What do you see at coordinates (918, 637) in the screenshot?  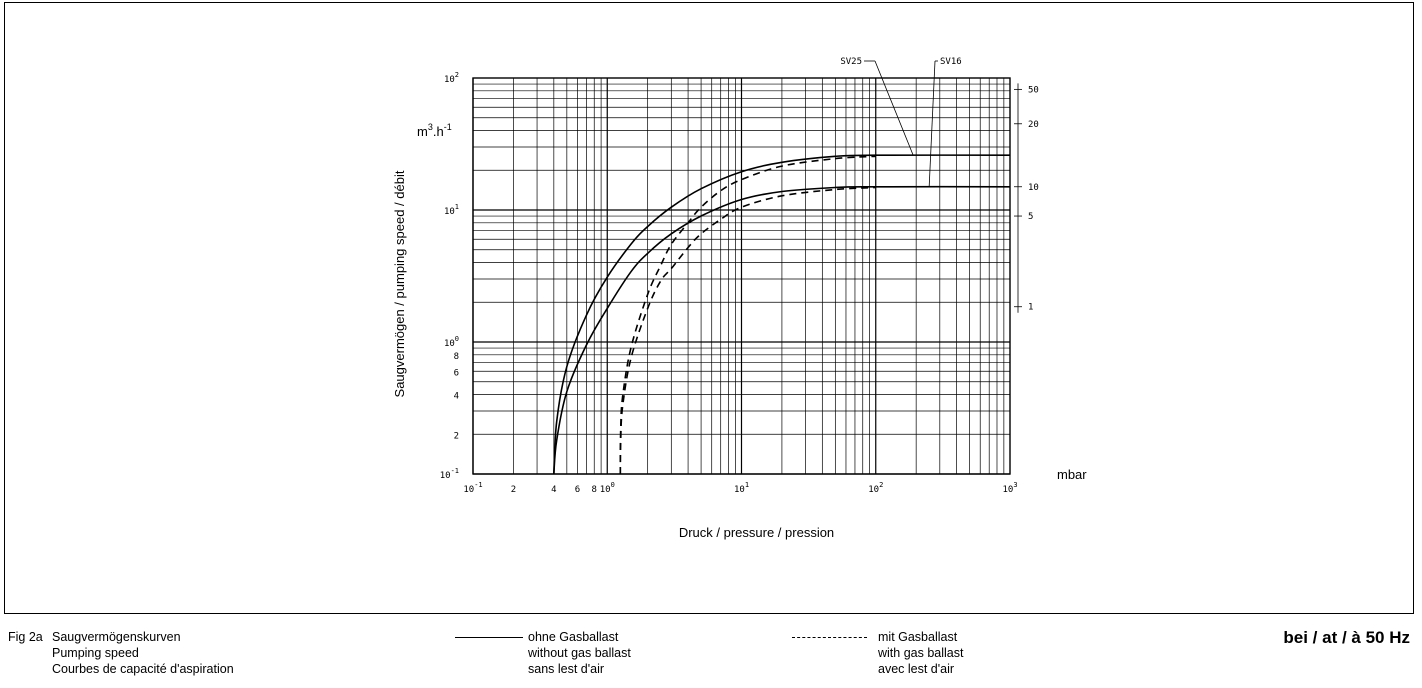 I see `legend-dashed-de: mit Gasballast` at bounding box center [918, 637].